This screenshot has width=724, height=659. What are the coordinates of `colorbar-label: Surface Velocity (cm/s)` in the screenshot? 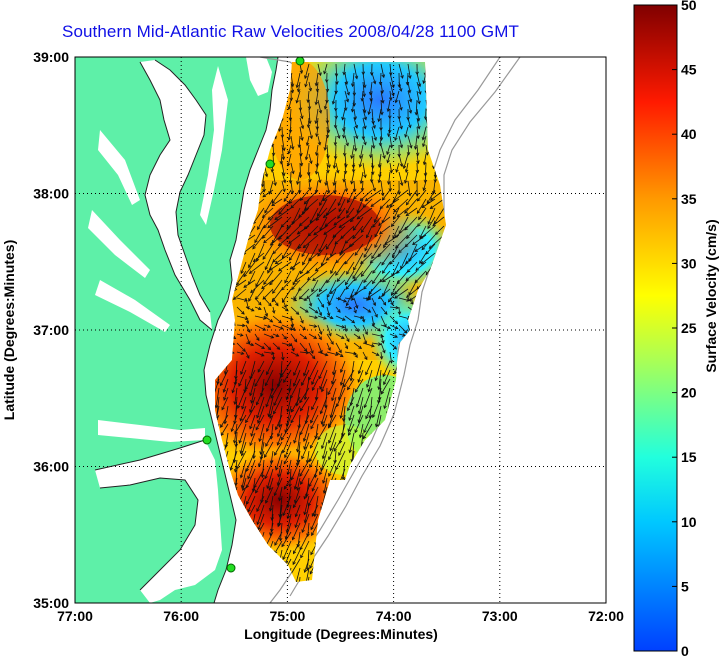 It's located at (711, 295).